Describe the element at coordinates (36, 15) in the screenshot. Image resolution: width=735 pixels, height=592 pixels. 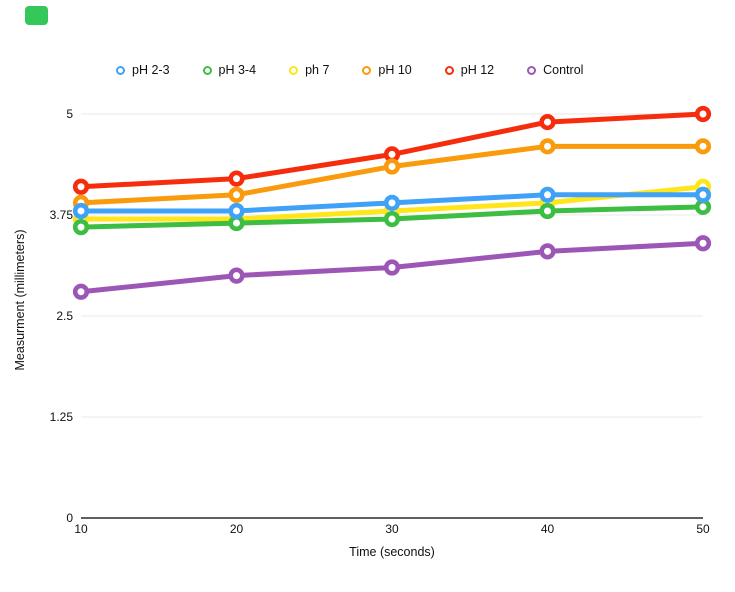
I see `green-swatch-badge` at that location.